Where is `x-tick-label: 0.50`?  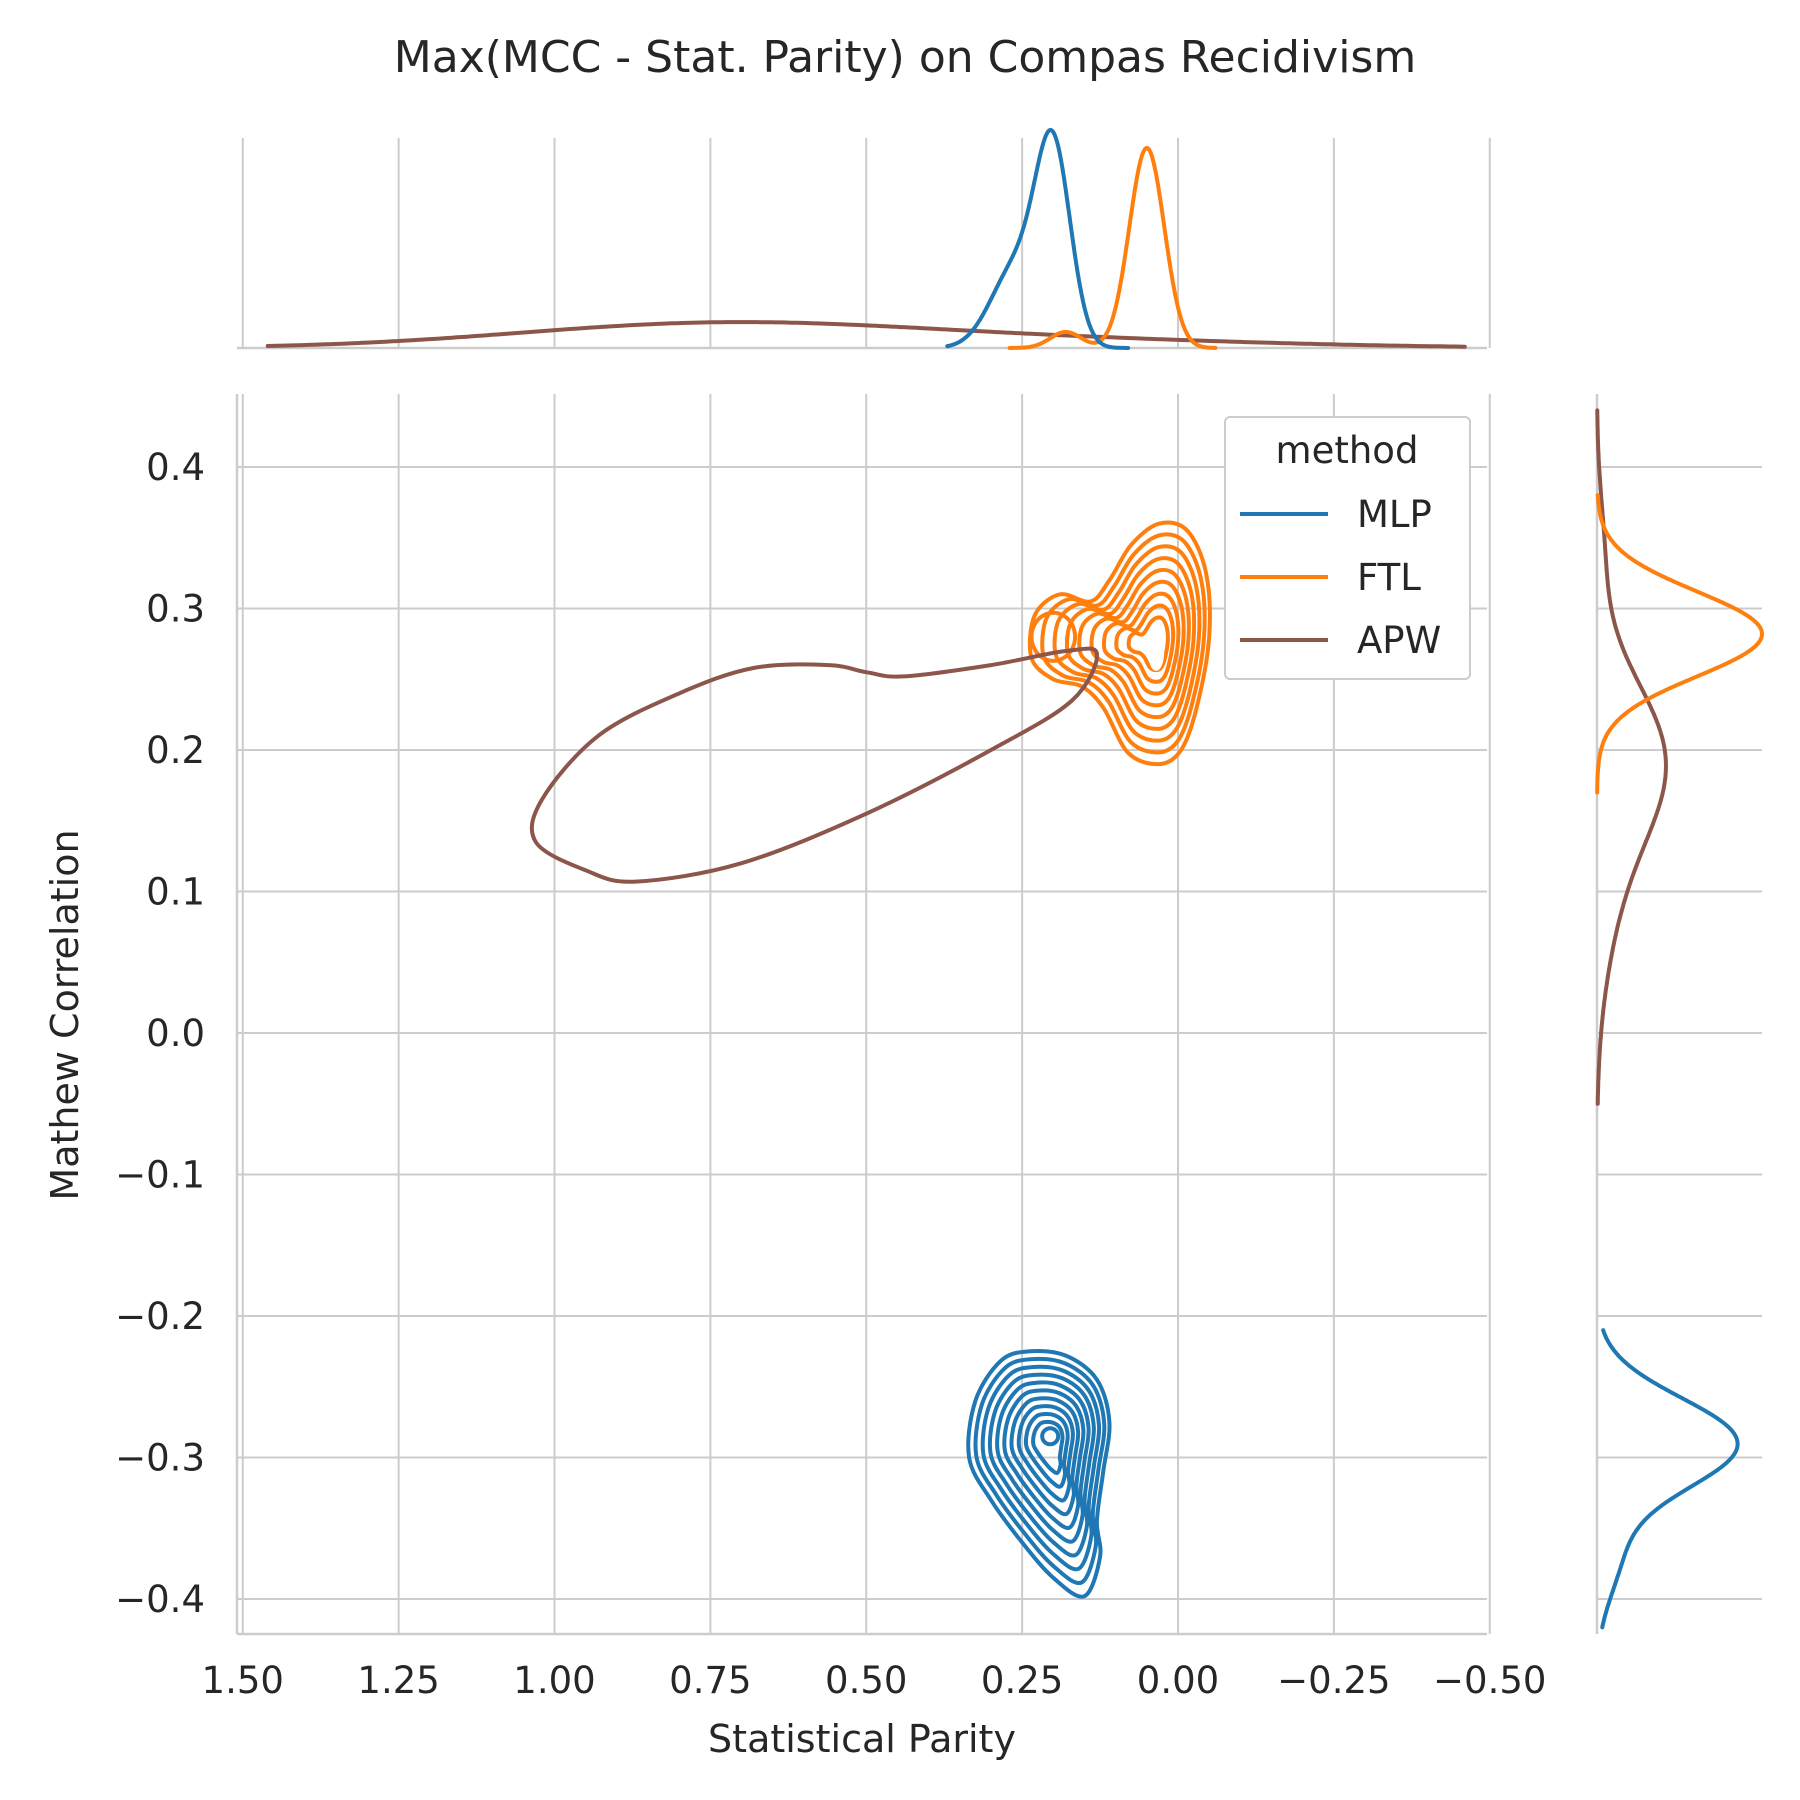
x-tick-label: 0.50 is located at coordinates (866, 1680).